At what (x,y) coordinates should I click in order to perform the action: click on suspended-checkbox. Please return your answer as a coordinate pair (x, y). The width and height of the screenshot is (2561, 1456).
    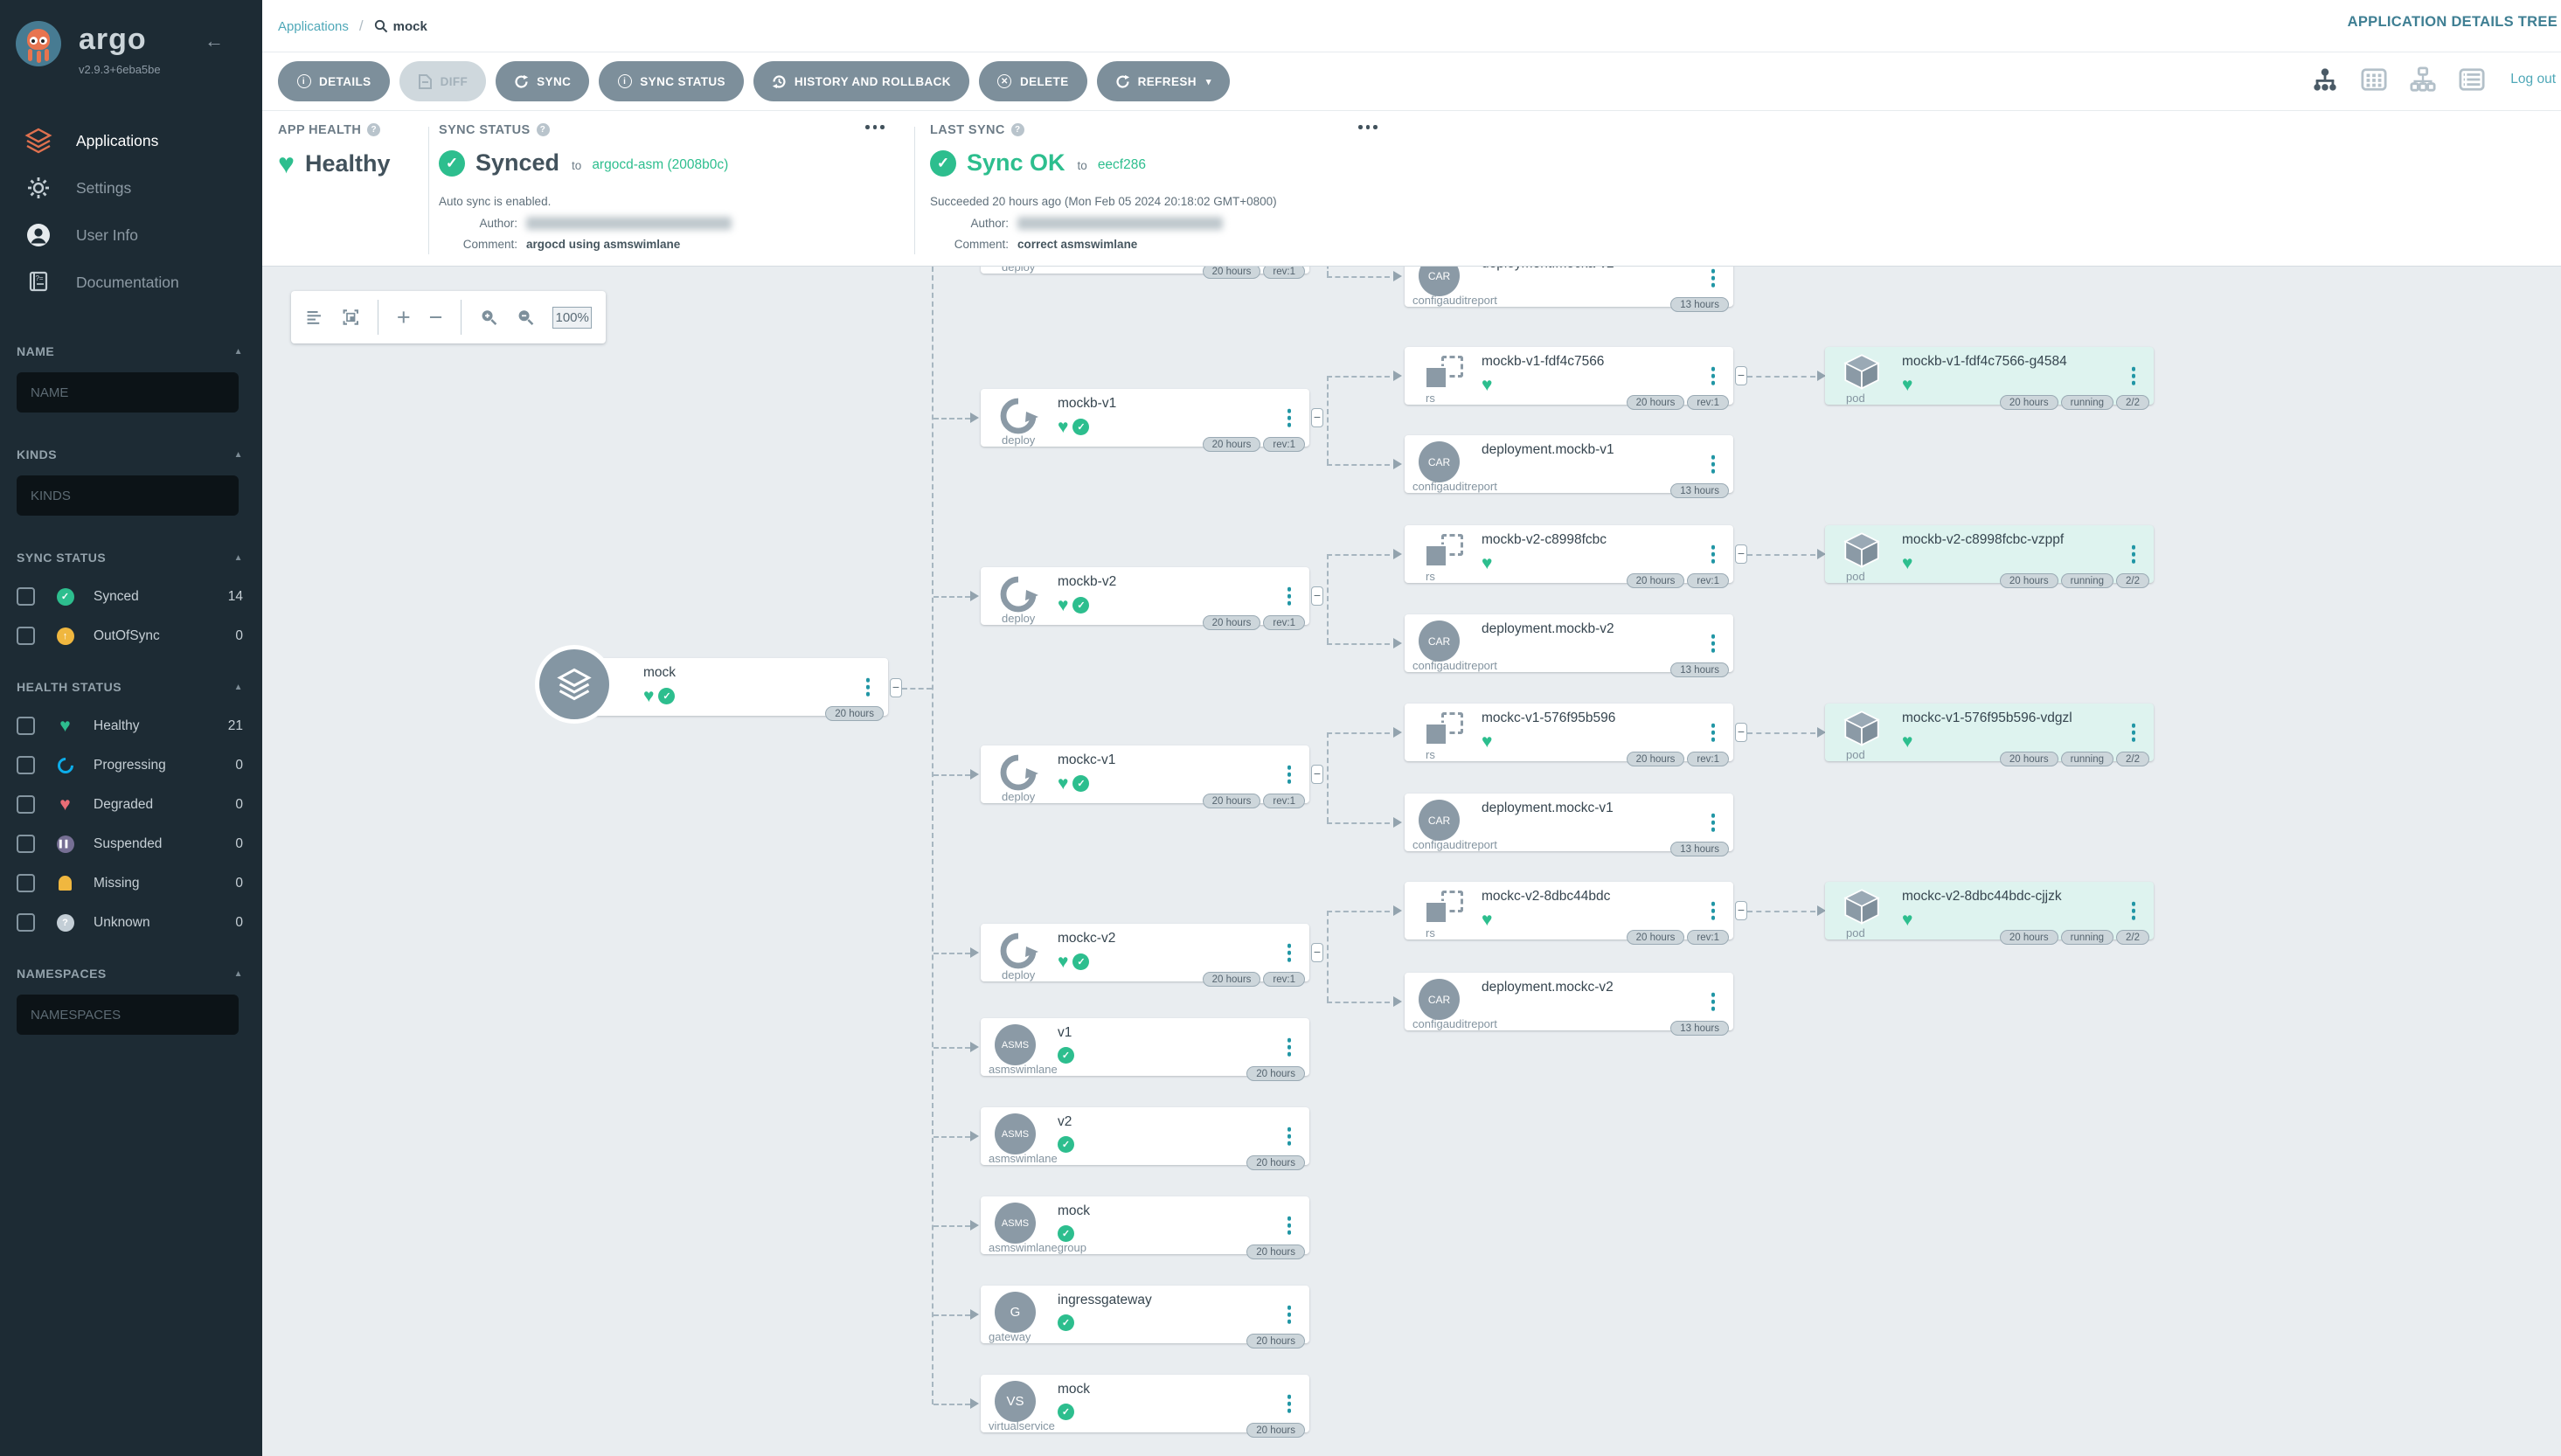
    Looking at the image, I should click on (26, 844).